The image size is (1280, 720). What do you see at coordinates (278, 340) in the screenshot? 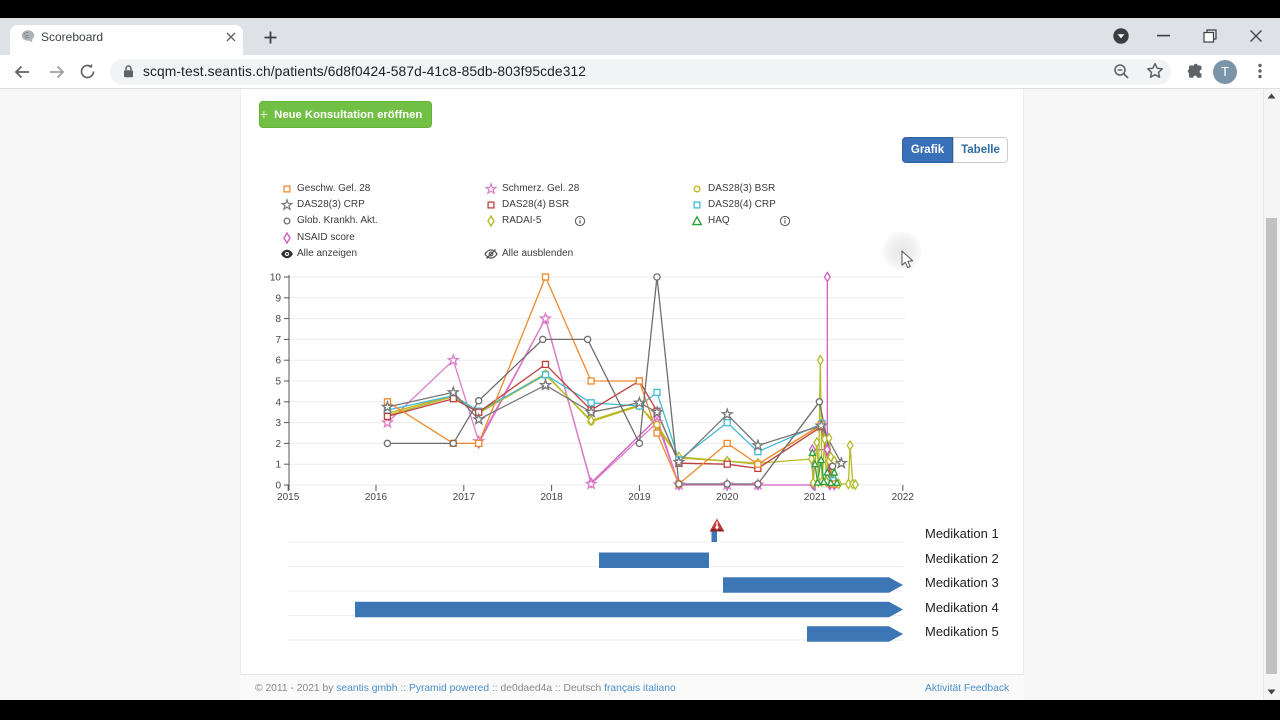
I see `svg-text: 7` at bounding box center [278, 340].